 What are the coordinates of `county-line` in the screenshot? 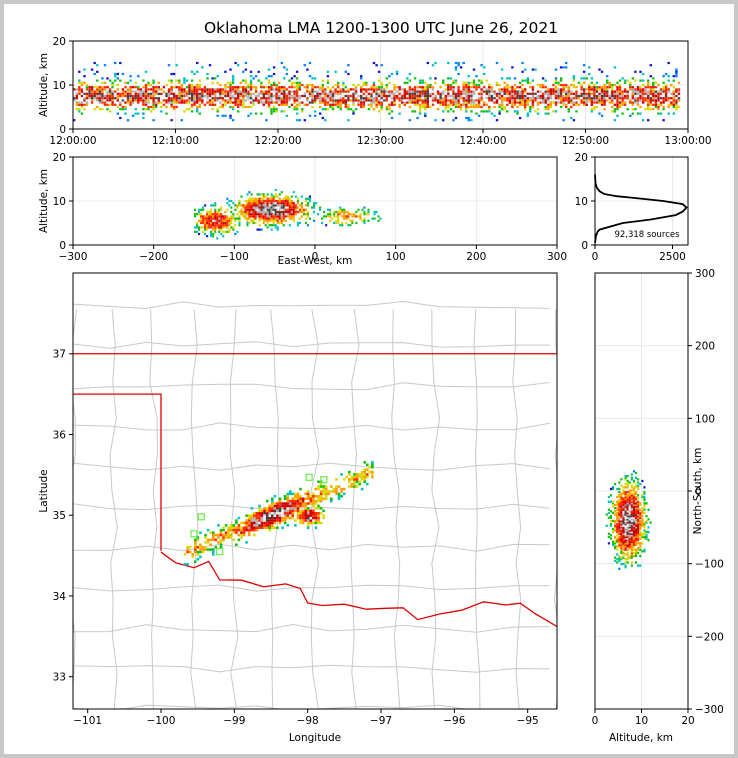 It's located at (311, 668).